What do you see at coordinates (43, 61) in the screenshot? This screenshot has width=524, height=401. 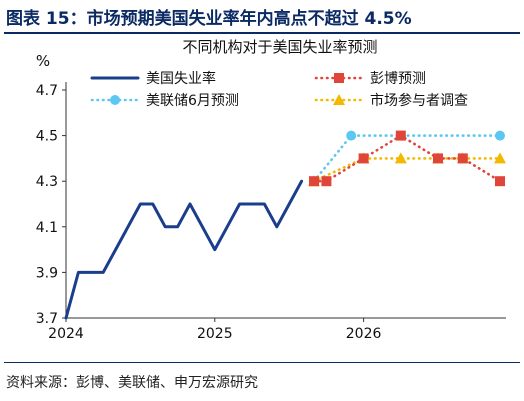 I see `y-axis-label: %` at bounding box center [43, 61].